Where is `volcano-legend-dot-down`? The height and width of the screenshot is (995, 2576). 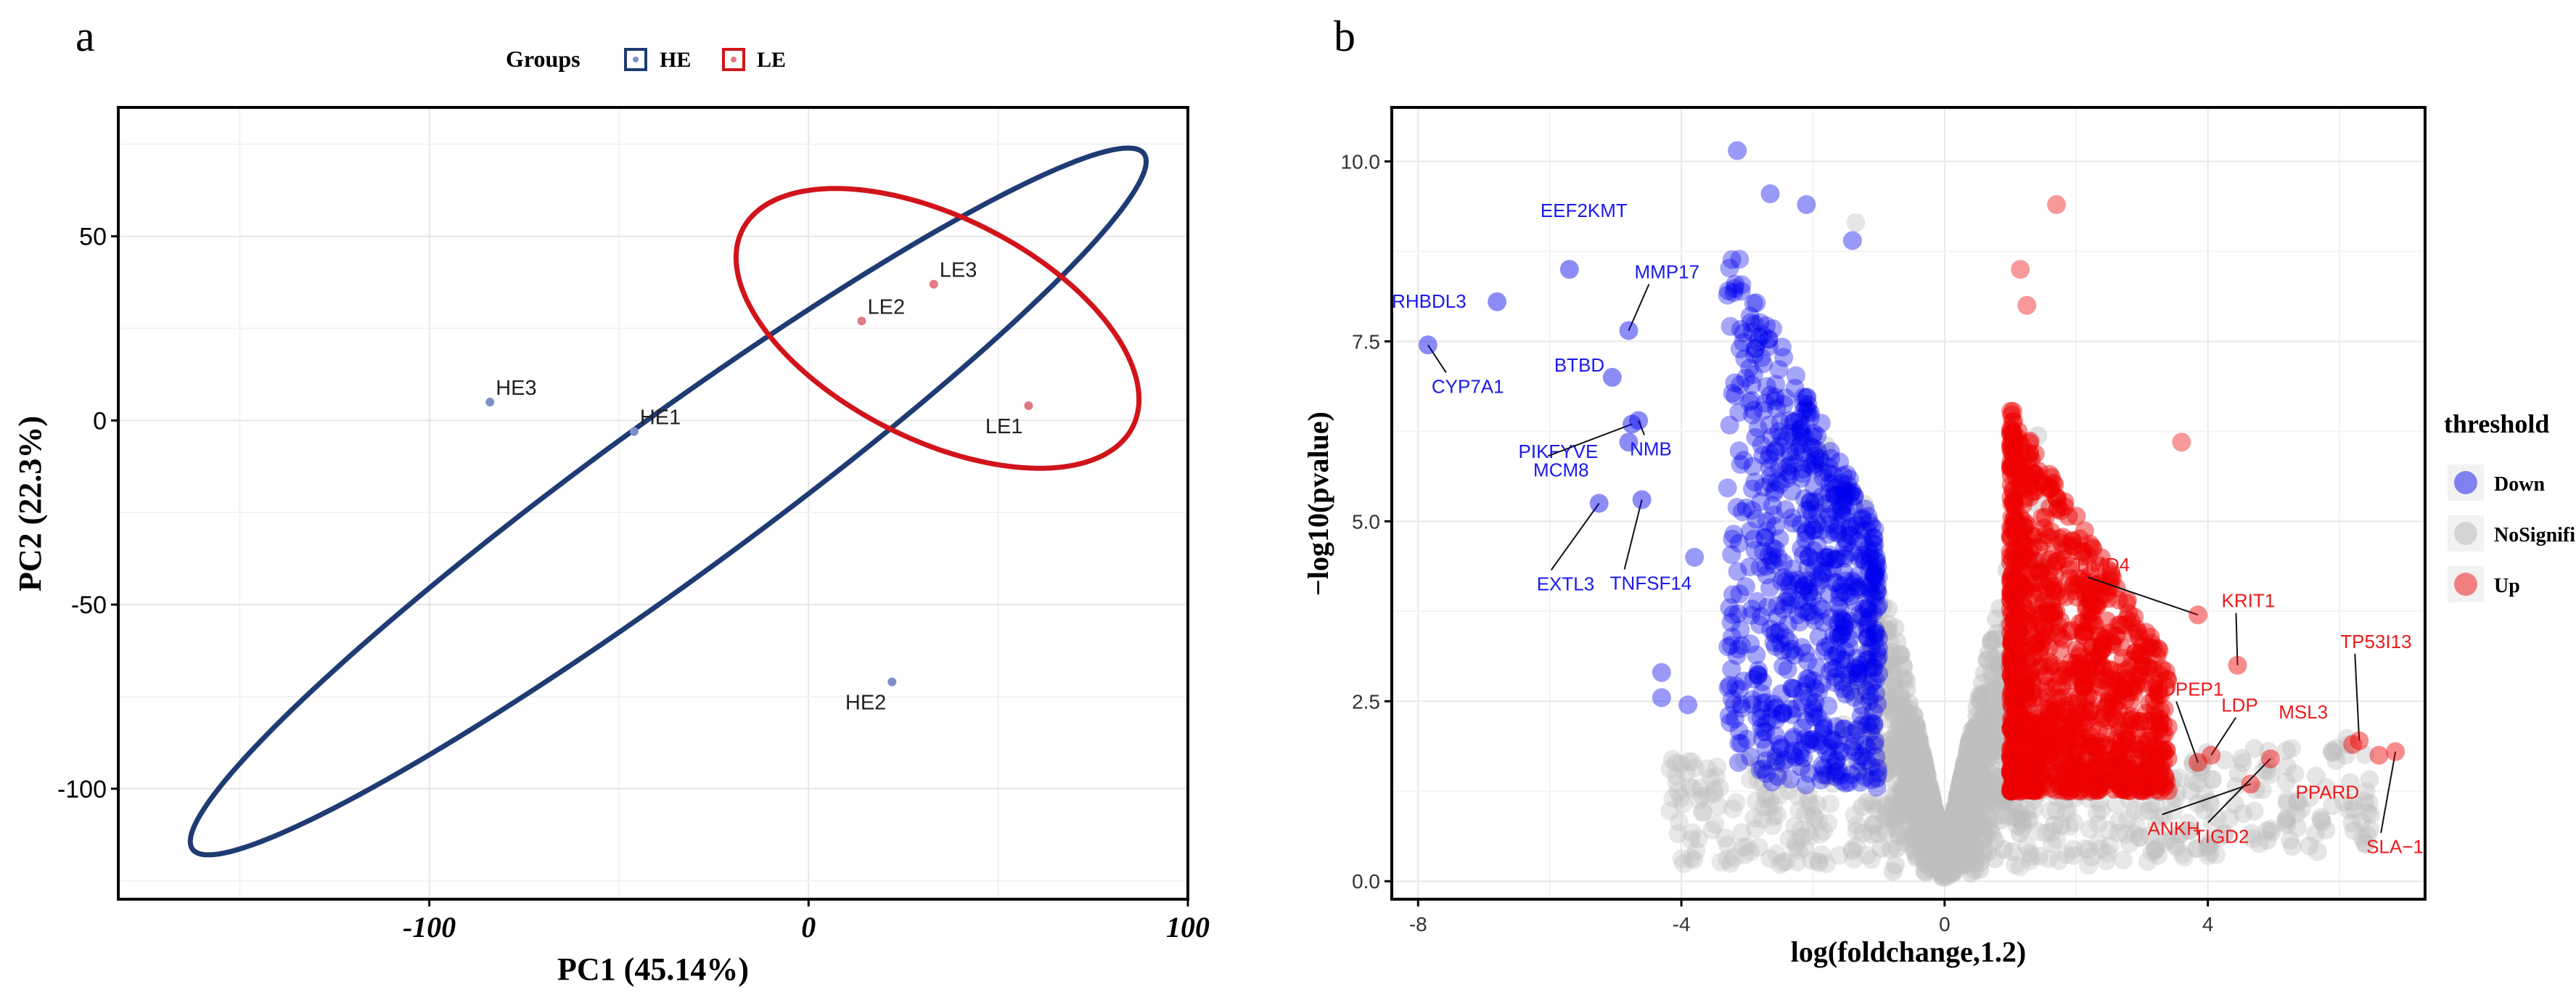
volcano-legend-dot-down is located at coordinates (2465, 482).